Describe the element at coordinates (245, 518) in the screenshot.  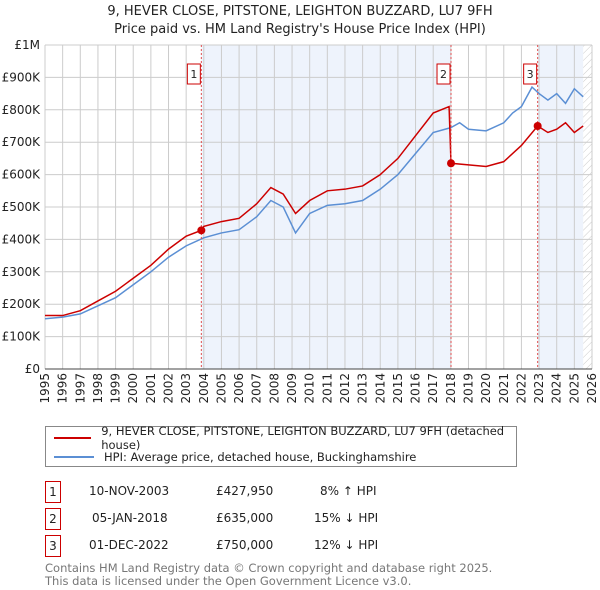
I see `sale-price: £635,000` at that location.